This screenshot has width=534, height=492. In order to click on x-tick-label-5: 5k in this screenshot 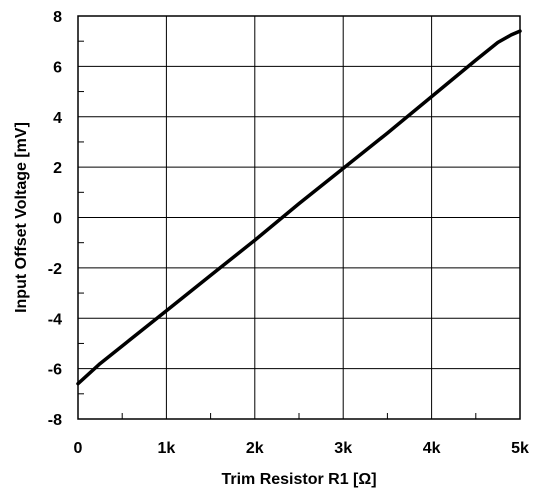, I will do `click(520, 448)`.